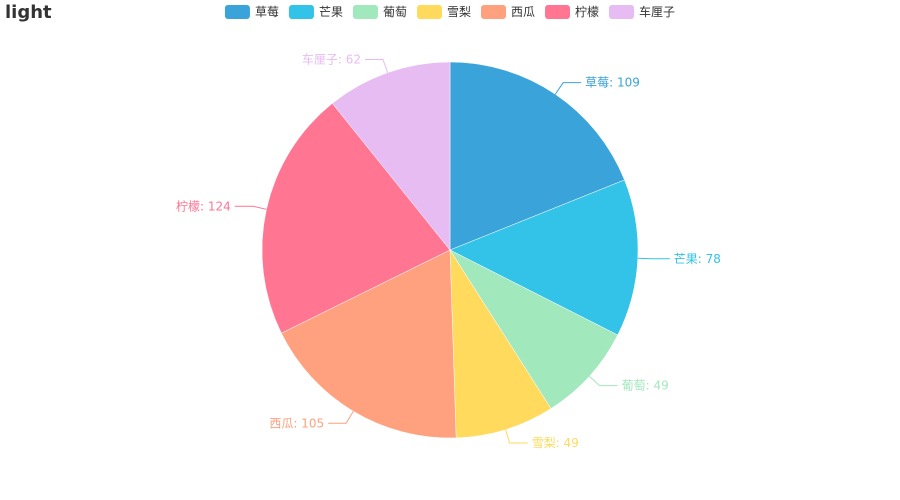 This screenshot has height=500, width=900. Describe the element at coordinates (395, 12) in the screenshot. I see `legend-label: 葡萄` at that location.